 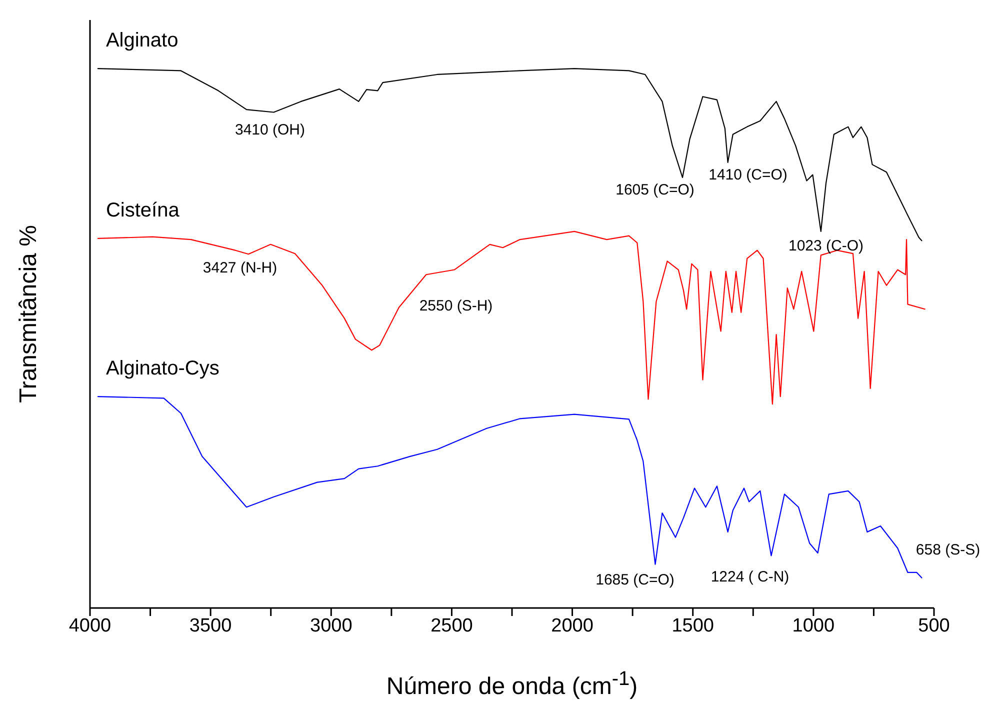 I want to click on x-tick-label: 500, so click(x=934, y=625).